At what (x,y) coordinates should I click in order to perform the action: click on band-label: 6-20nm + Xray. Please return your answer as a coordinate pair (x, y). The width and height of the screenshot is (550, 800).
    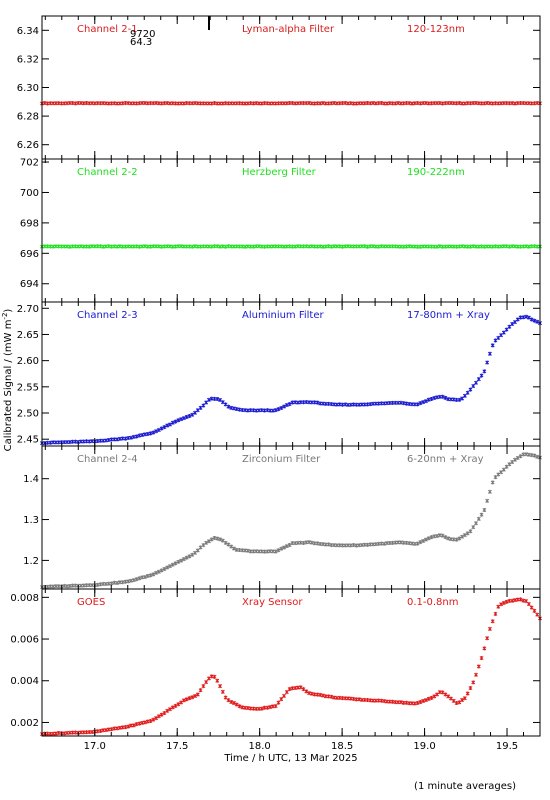
    Looking at the image, I should click on (445, 459).